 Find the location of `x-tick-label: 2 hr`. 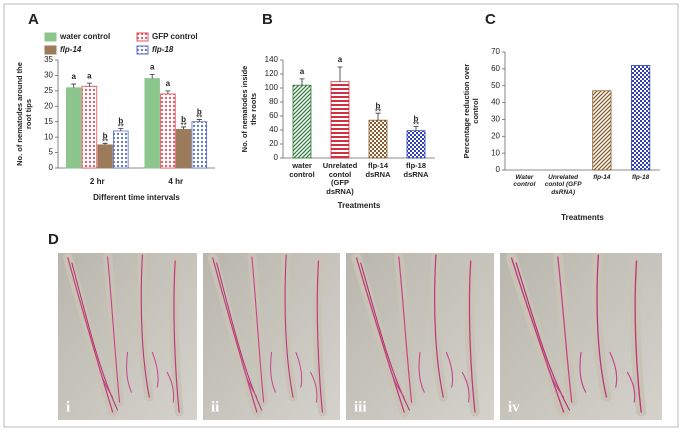

x-tick-label: 2 hr is located at coordinates (97, 181).